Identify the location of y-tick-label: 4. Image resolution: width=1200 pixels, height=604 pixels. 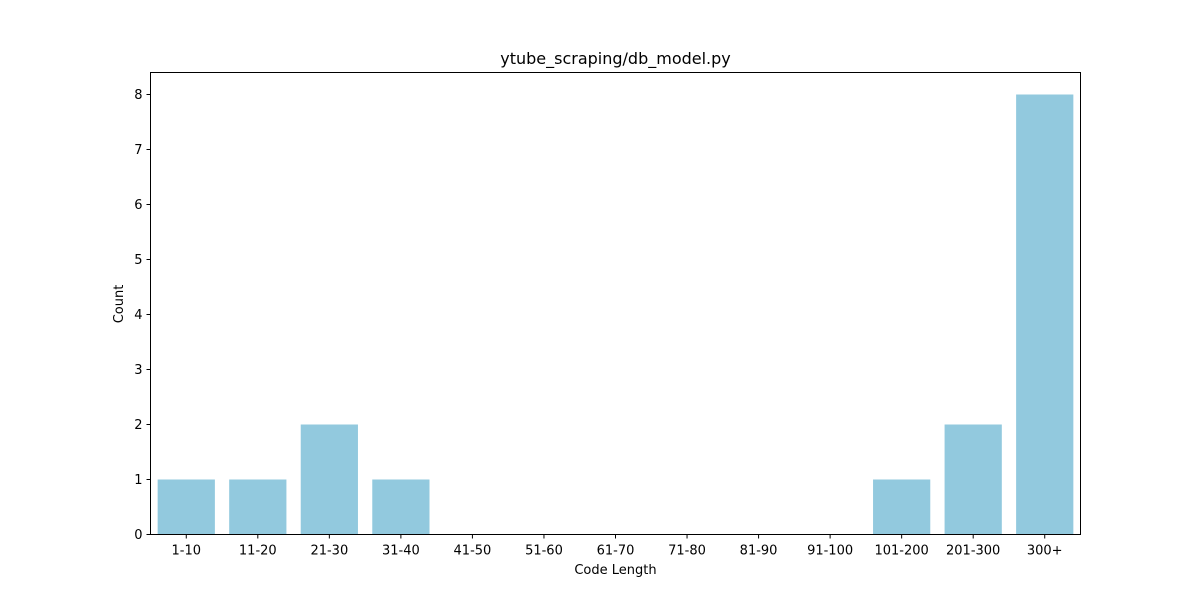
(138, 315).